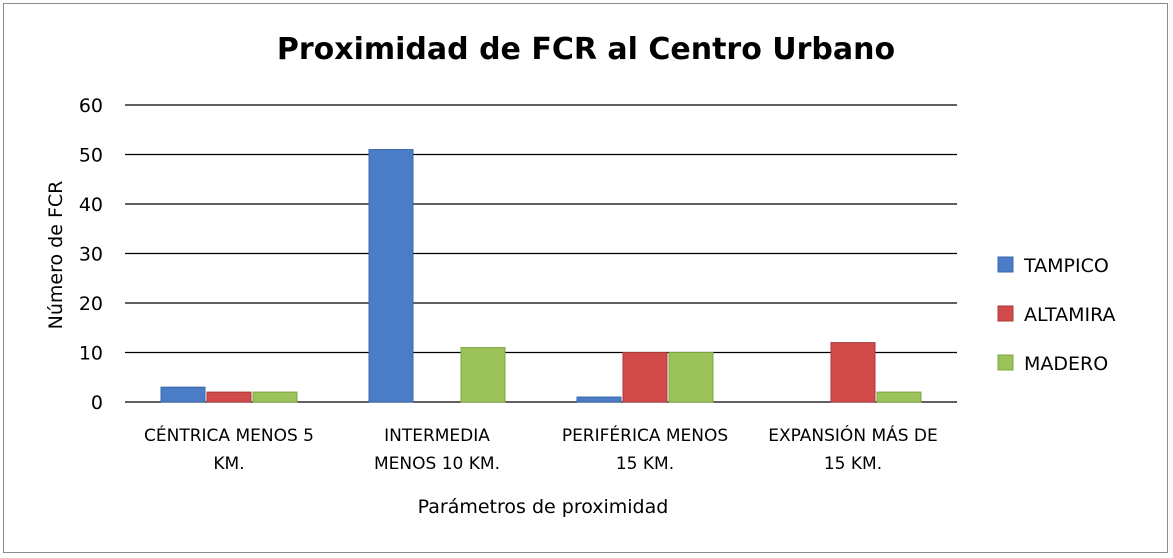 This screenshot has width=1173, height=558. What do you see at coordinates (91, 156) in the screenshot?
I see `y-tick-label: 50` at bounding box center [91, 156].